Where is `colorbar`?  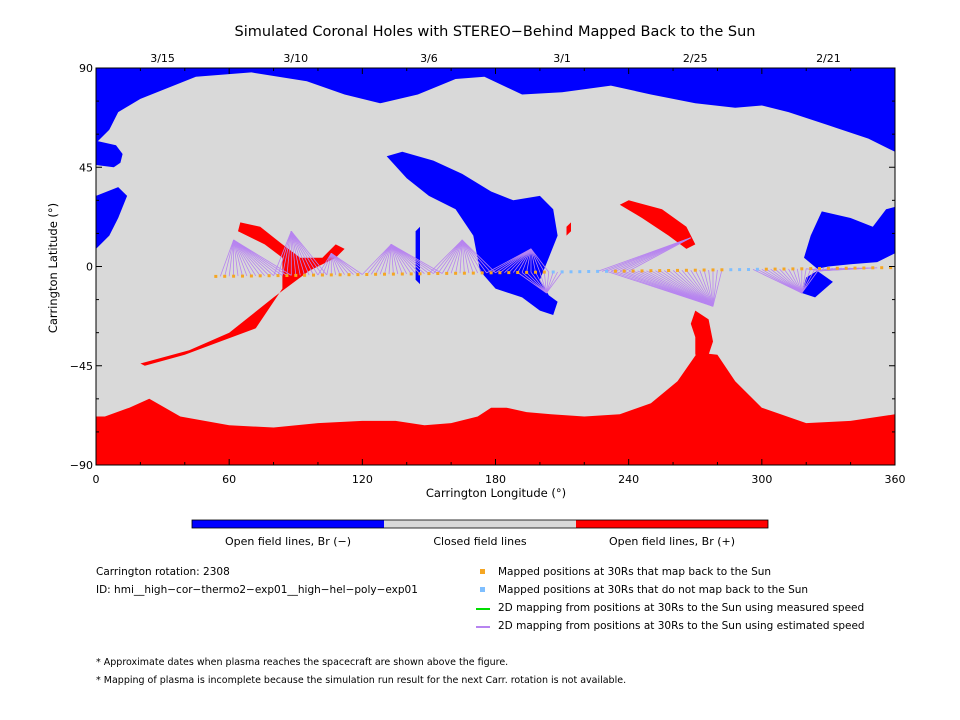
colorbar is located at coordinates (480, 524).